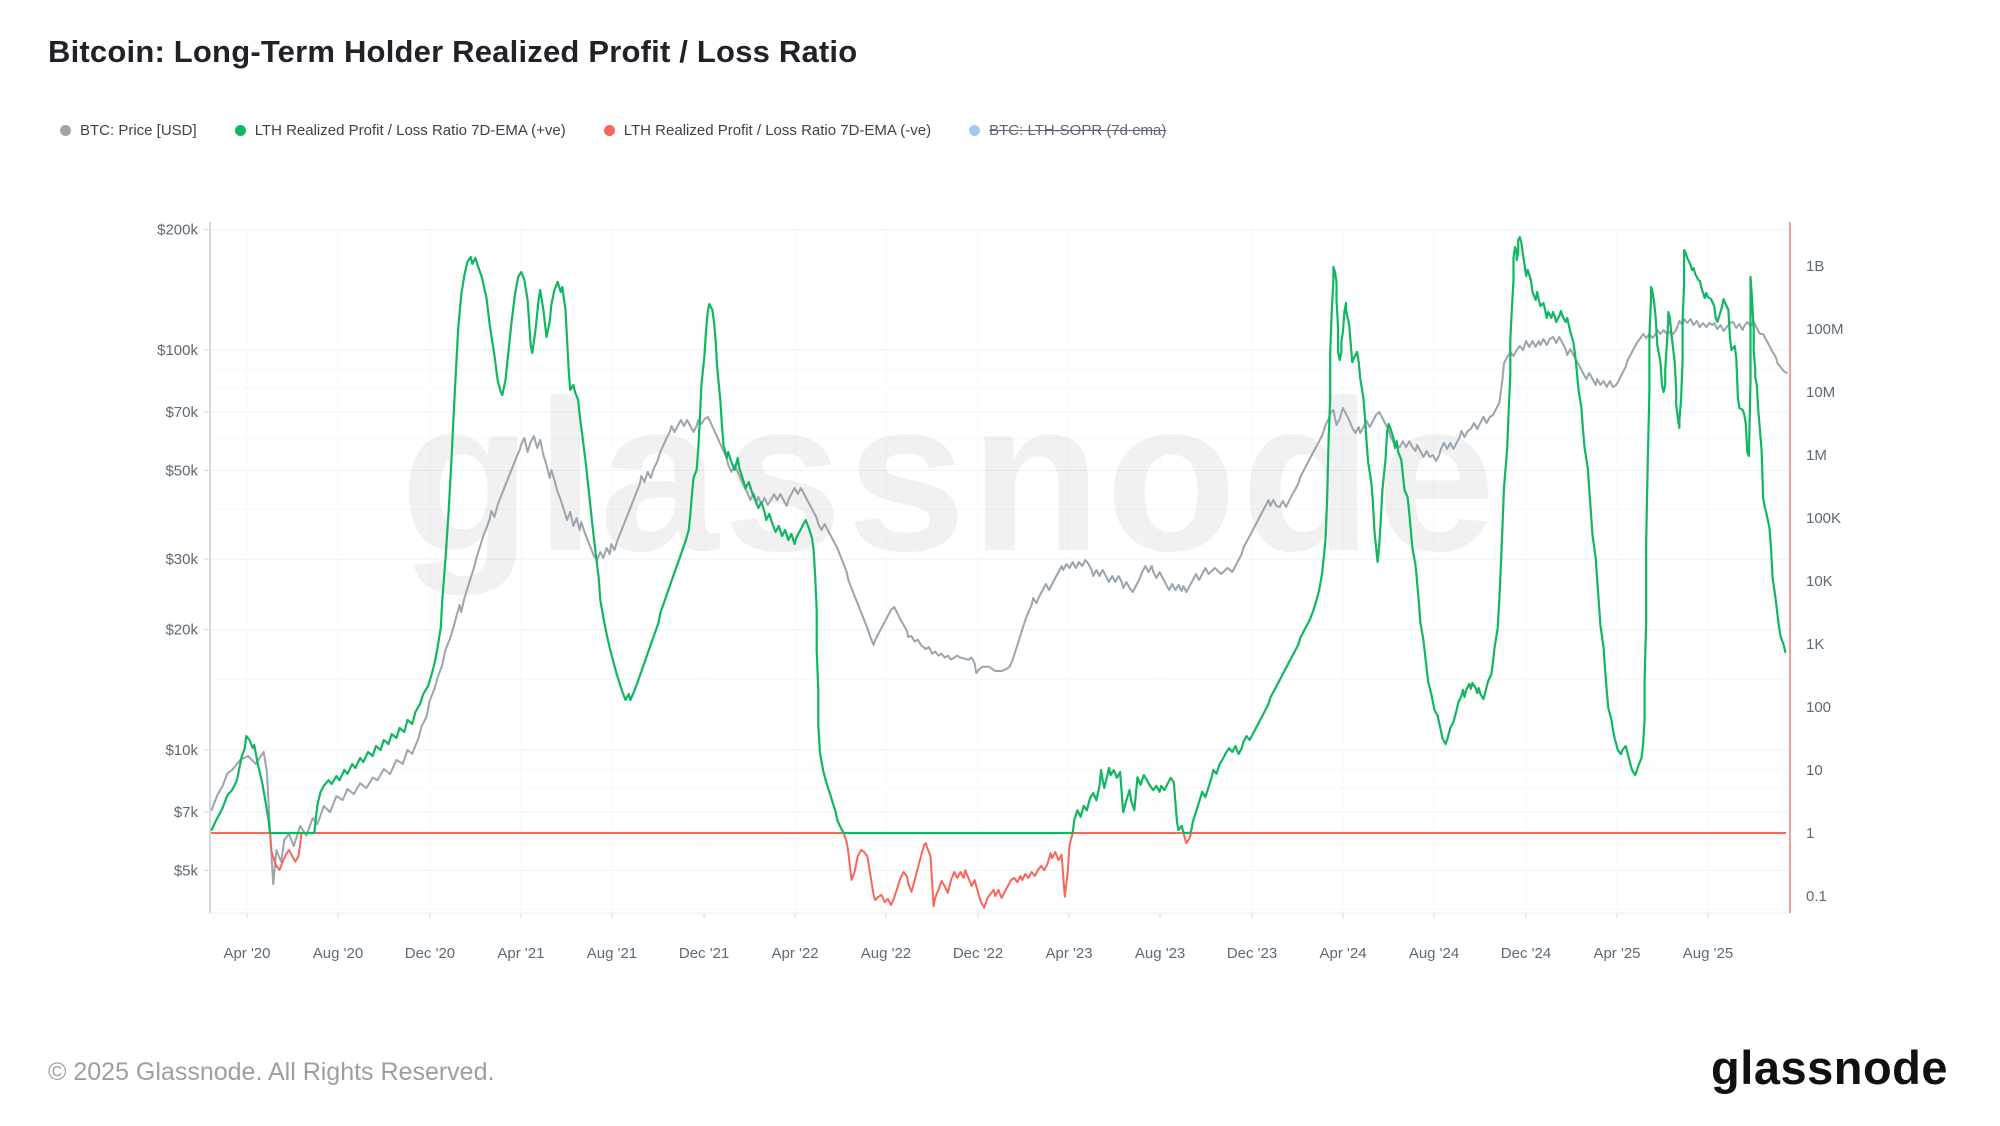  Describe the element at coordinates (1815, 266) in the screenshot. I see `y-right-tick-label: 1B` at that location.